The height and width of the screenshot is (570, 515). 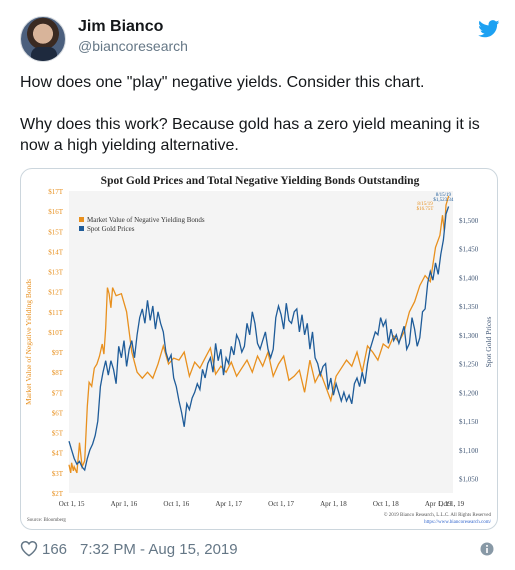 What do you see at coordinates (56, 212) in the screenshot?
I see `left-tick-label: $16T` at bounding box center [56, 212].